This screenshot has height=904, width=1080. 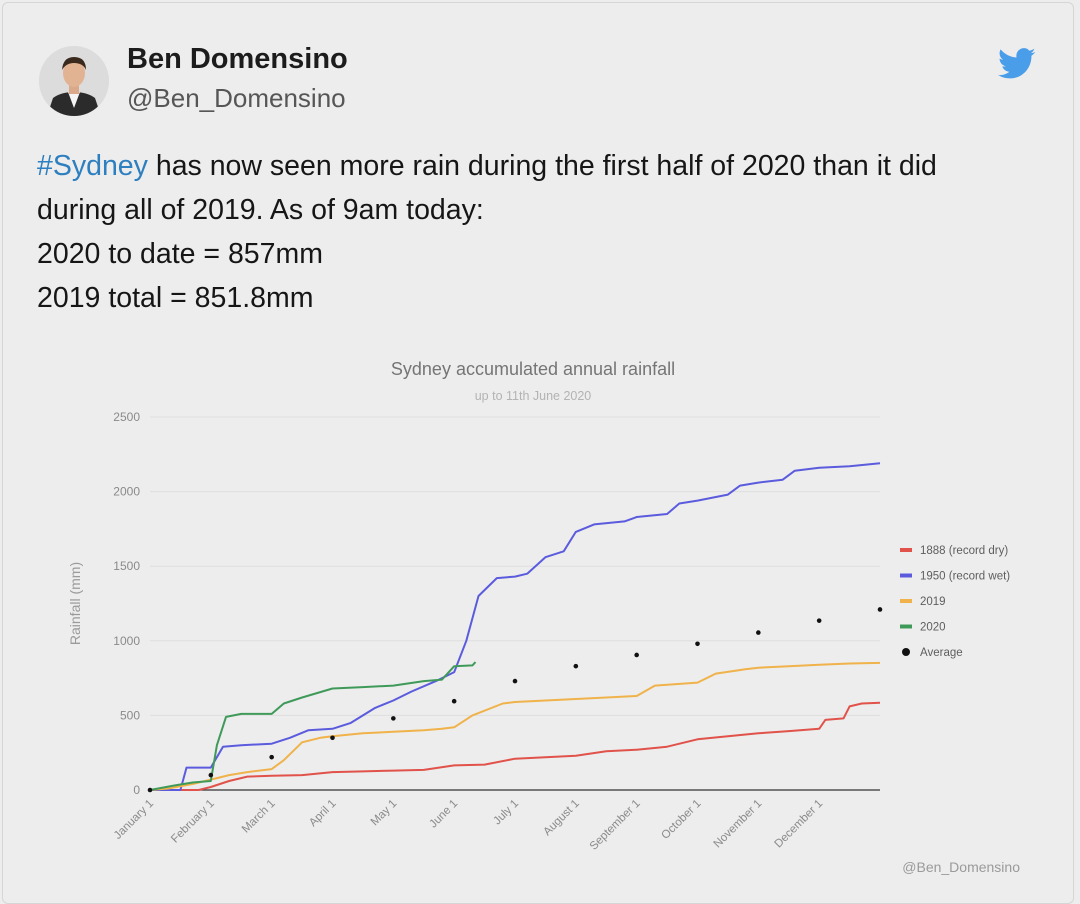 I want to click on x-tick-label: September 1, so click(x=615, y=825).